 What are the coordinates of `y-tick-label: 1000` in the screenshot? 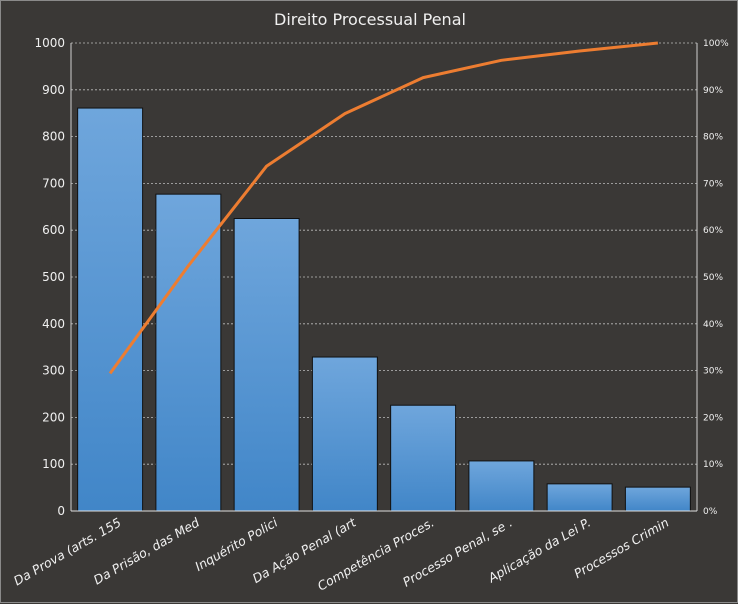 It's located at (49, 43).